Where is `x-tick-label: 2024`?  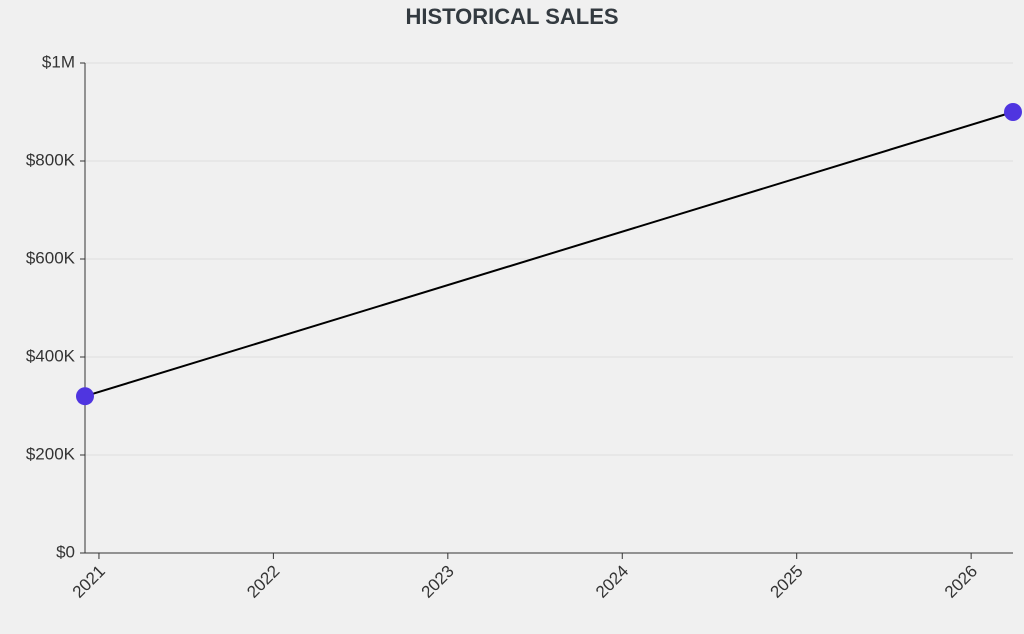
x-tick-label: 2024 is located at coordinates (612, 582).